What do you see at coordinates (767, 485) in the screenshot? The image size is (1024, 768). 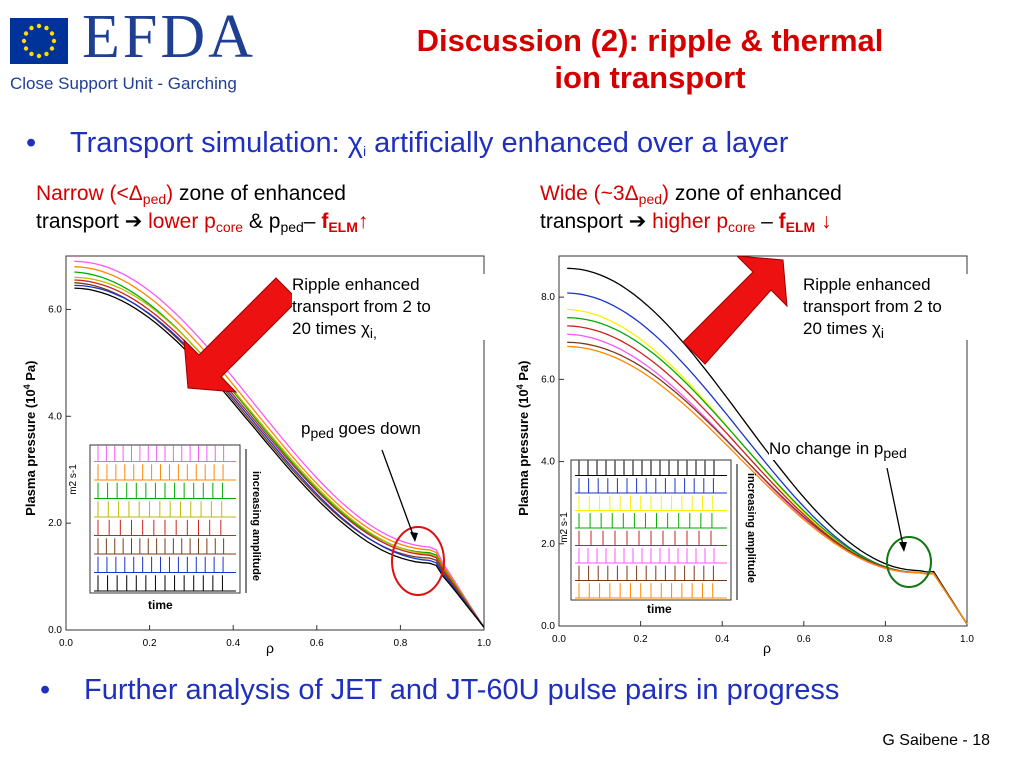 I see `right-pressure-curve` at bounding box center [767, 485].